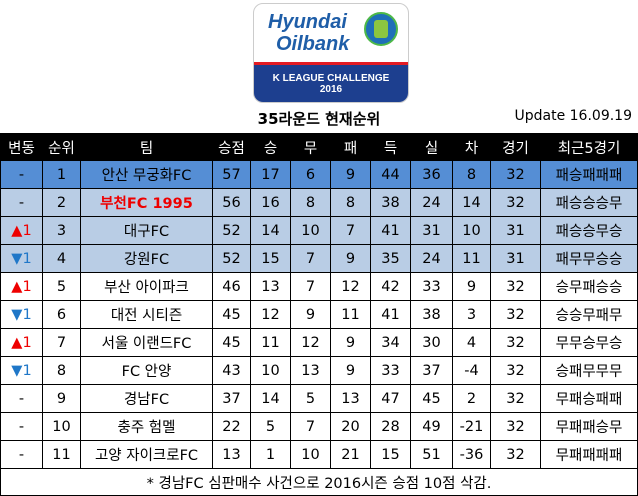 This screenshot has height=496, width=638. What do you see at coordinates (589, 426) in the screenshot?
I see `recent-form-cell: 무패패승무` at bounding box center [589, 426].